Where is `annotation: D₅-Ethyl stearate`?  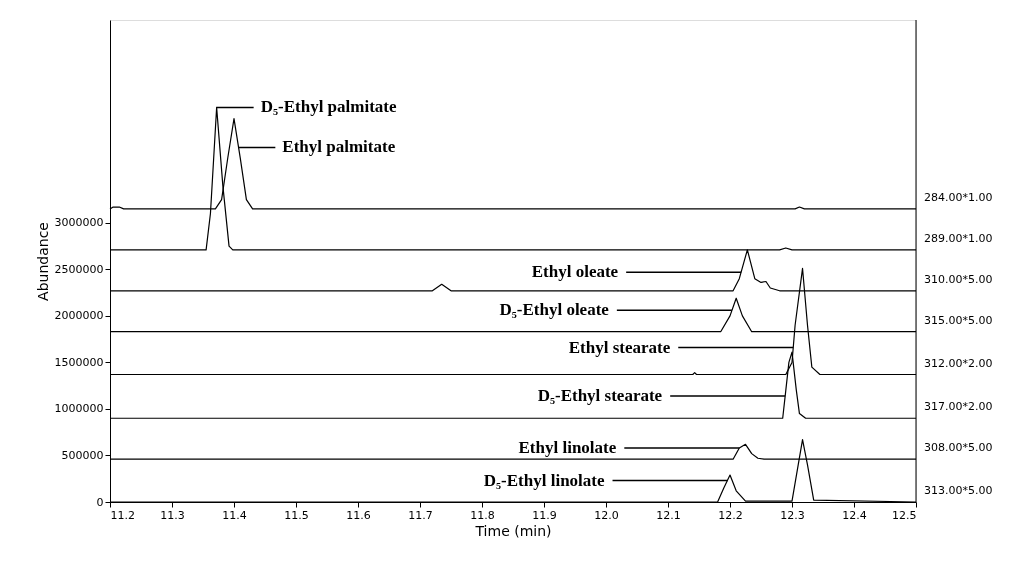
annotation: D₅-Ethyl stearate is located at coordinates (600, 395).